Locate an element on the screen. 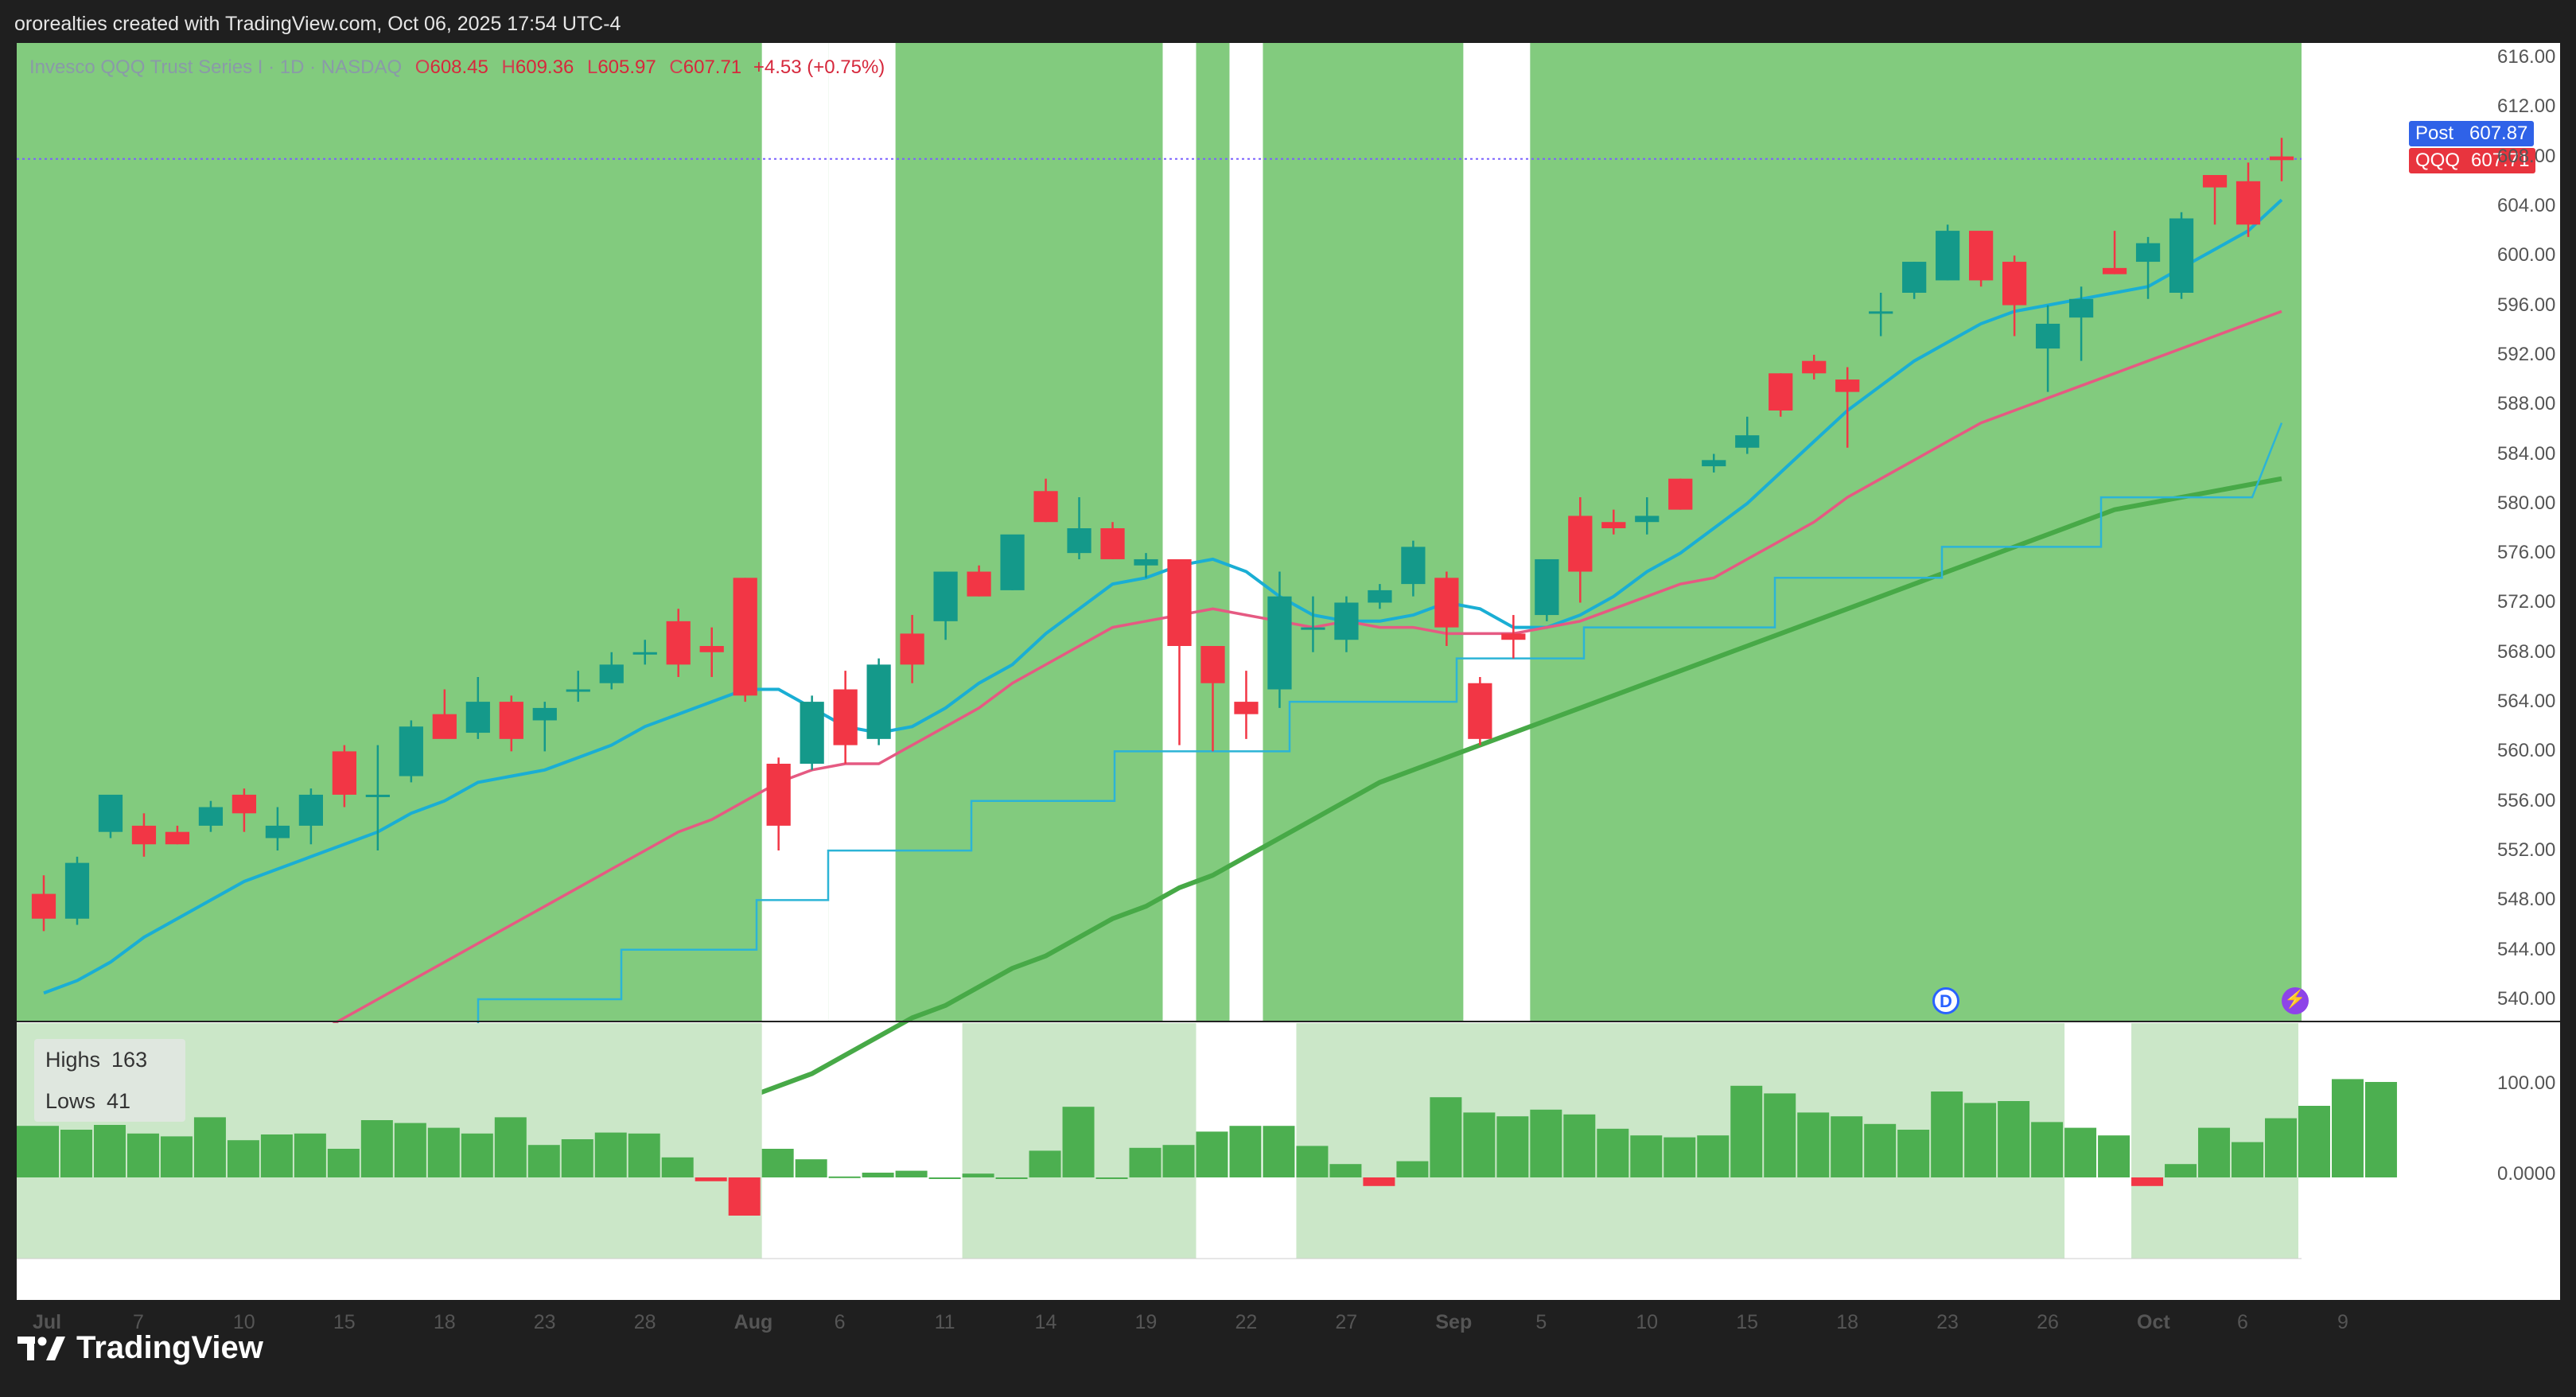 Image resolution: width=2576 pixels, height=1397 pixels. dividend-marker: D is located at coordinates (1946, 1000).